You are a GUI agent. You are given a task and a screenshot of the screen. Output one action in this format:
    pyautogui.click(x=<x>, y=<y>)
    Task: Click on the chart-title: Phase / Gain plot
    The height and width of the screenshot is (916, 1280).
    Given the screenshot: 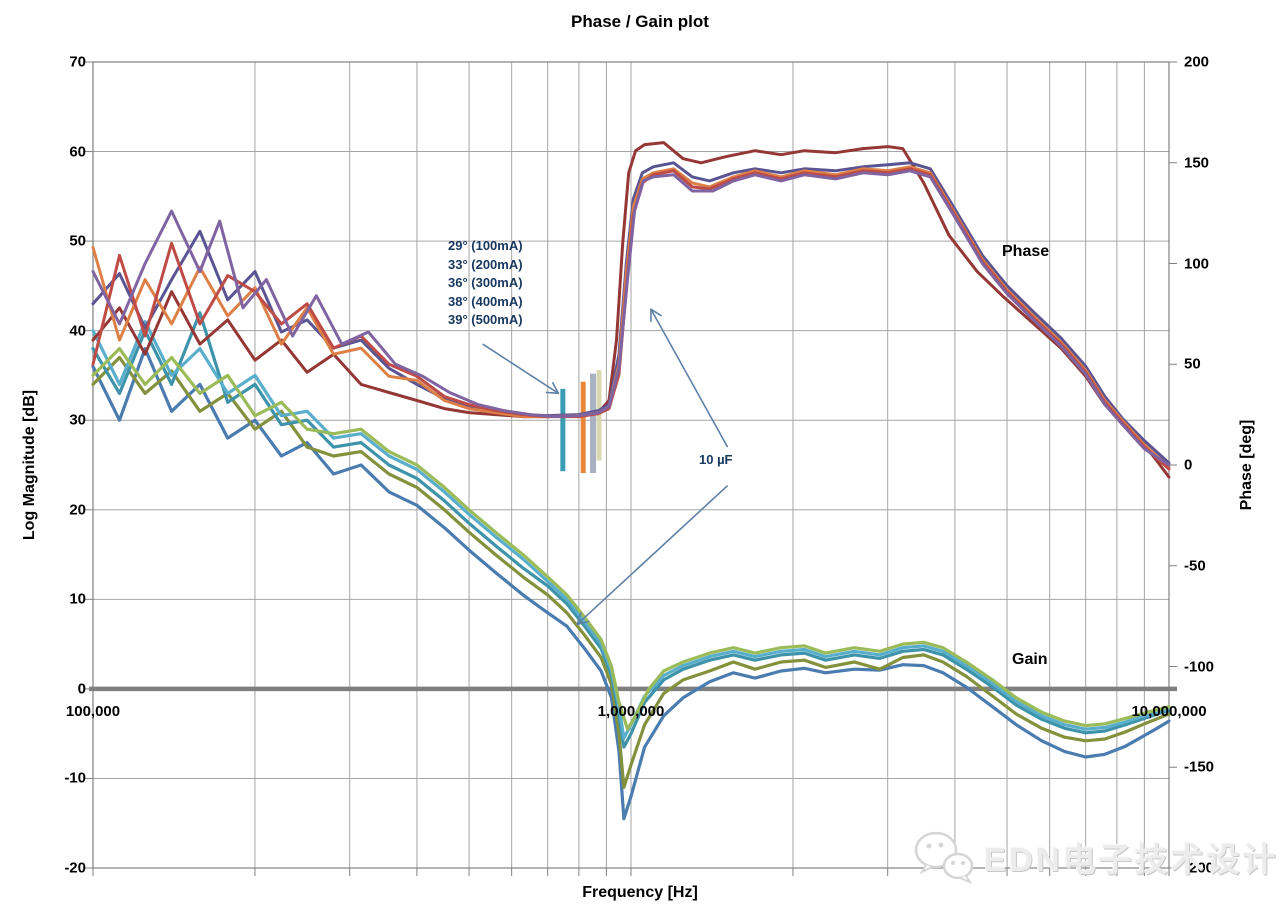 What is the action you would take?
    pyautogui.click(x=640, y=21)
    